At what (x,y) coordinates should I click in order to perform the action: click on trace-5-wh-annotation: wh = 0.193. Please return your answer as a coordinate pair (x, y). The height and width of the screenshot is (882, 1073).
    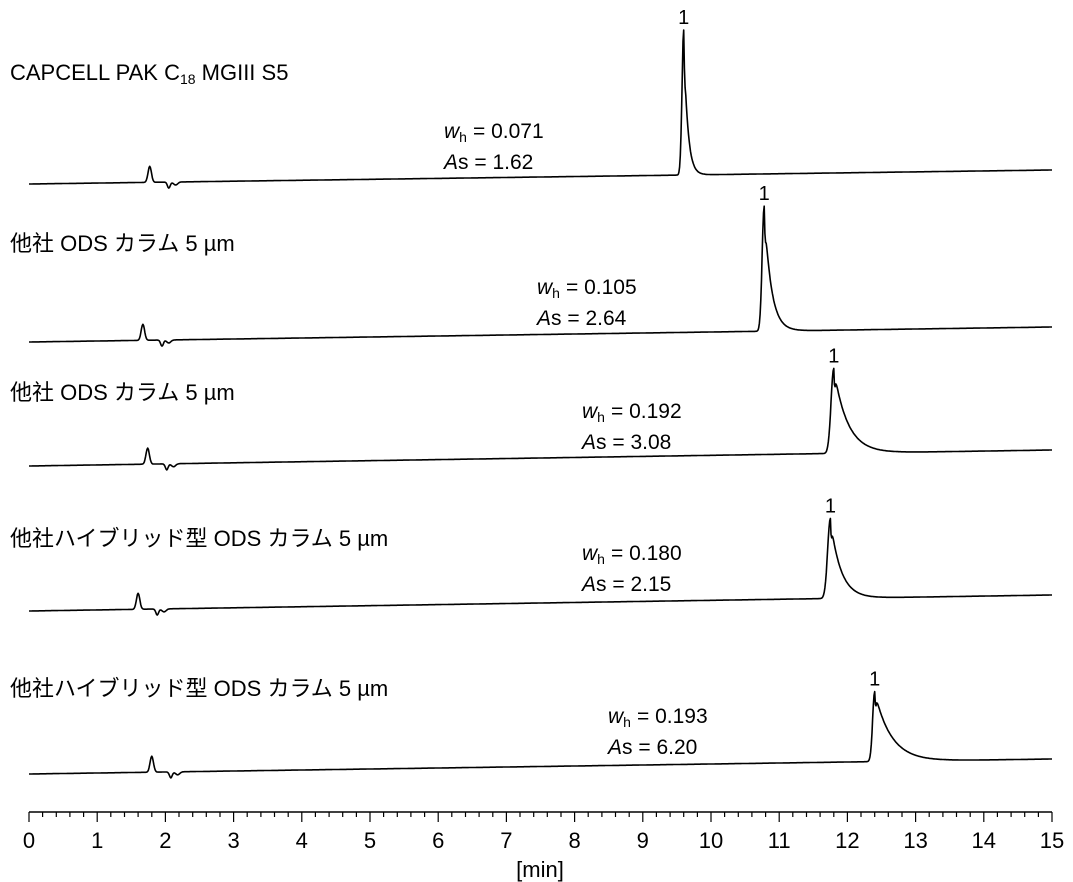
    Looking at the image, I should click on (658, 717).